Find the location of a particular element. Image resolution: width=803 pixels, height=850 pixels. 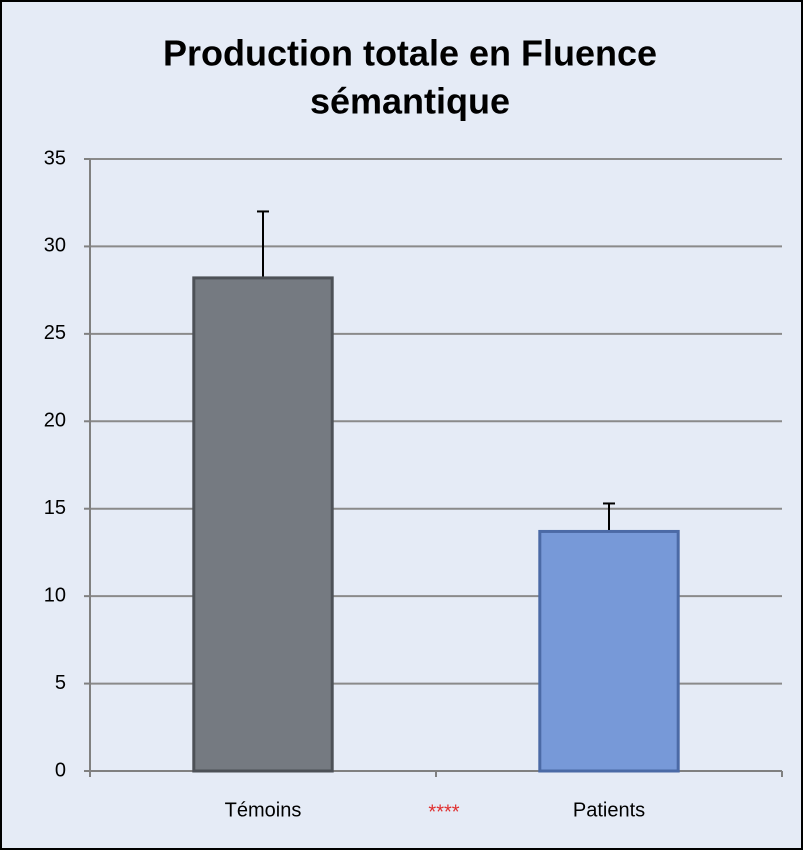

y-tick-label: 0 is located at coordinates (60, 770).